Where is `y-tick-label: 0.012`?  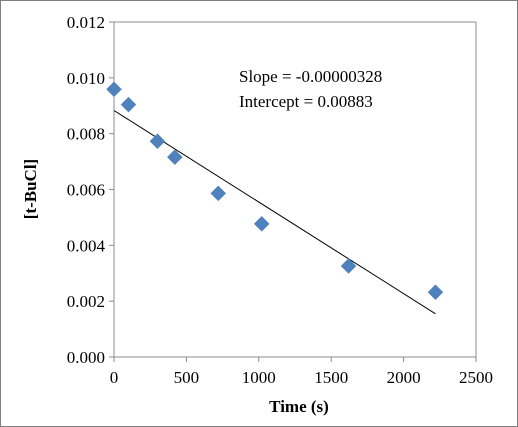
y-tick-label: 0.012 is located at coordinates (86, 22).